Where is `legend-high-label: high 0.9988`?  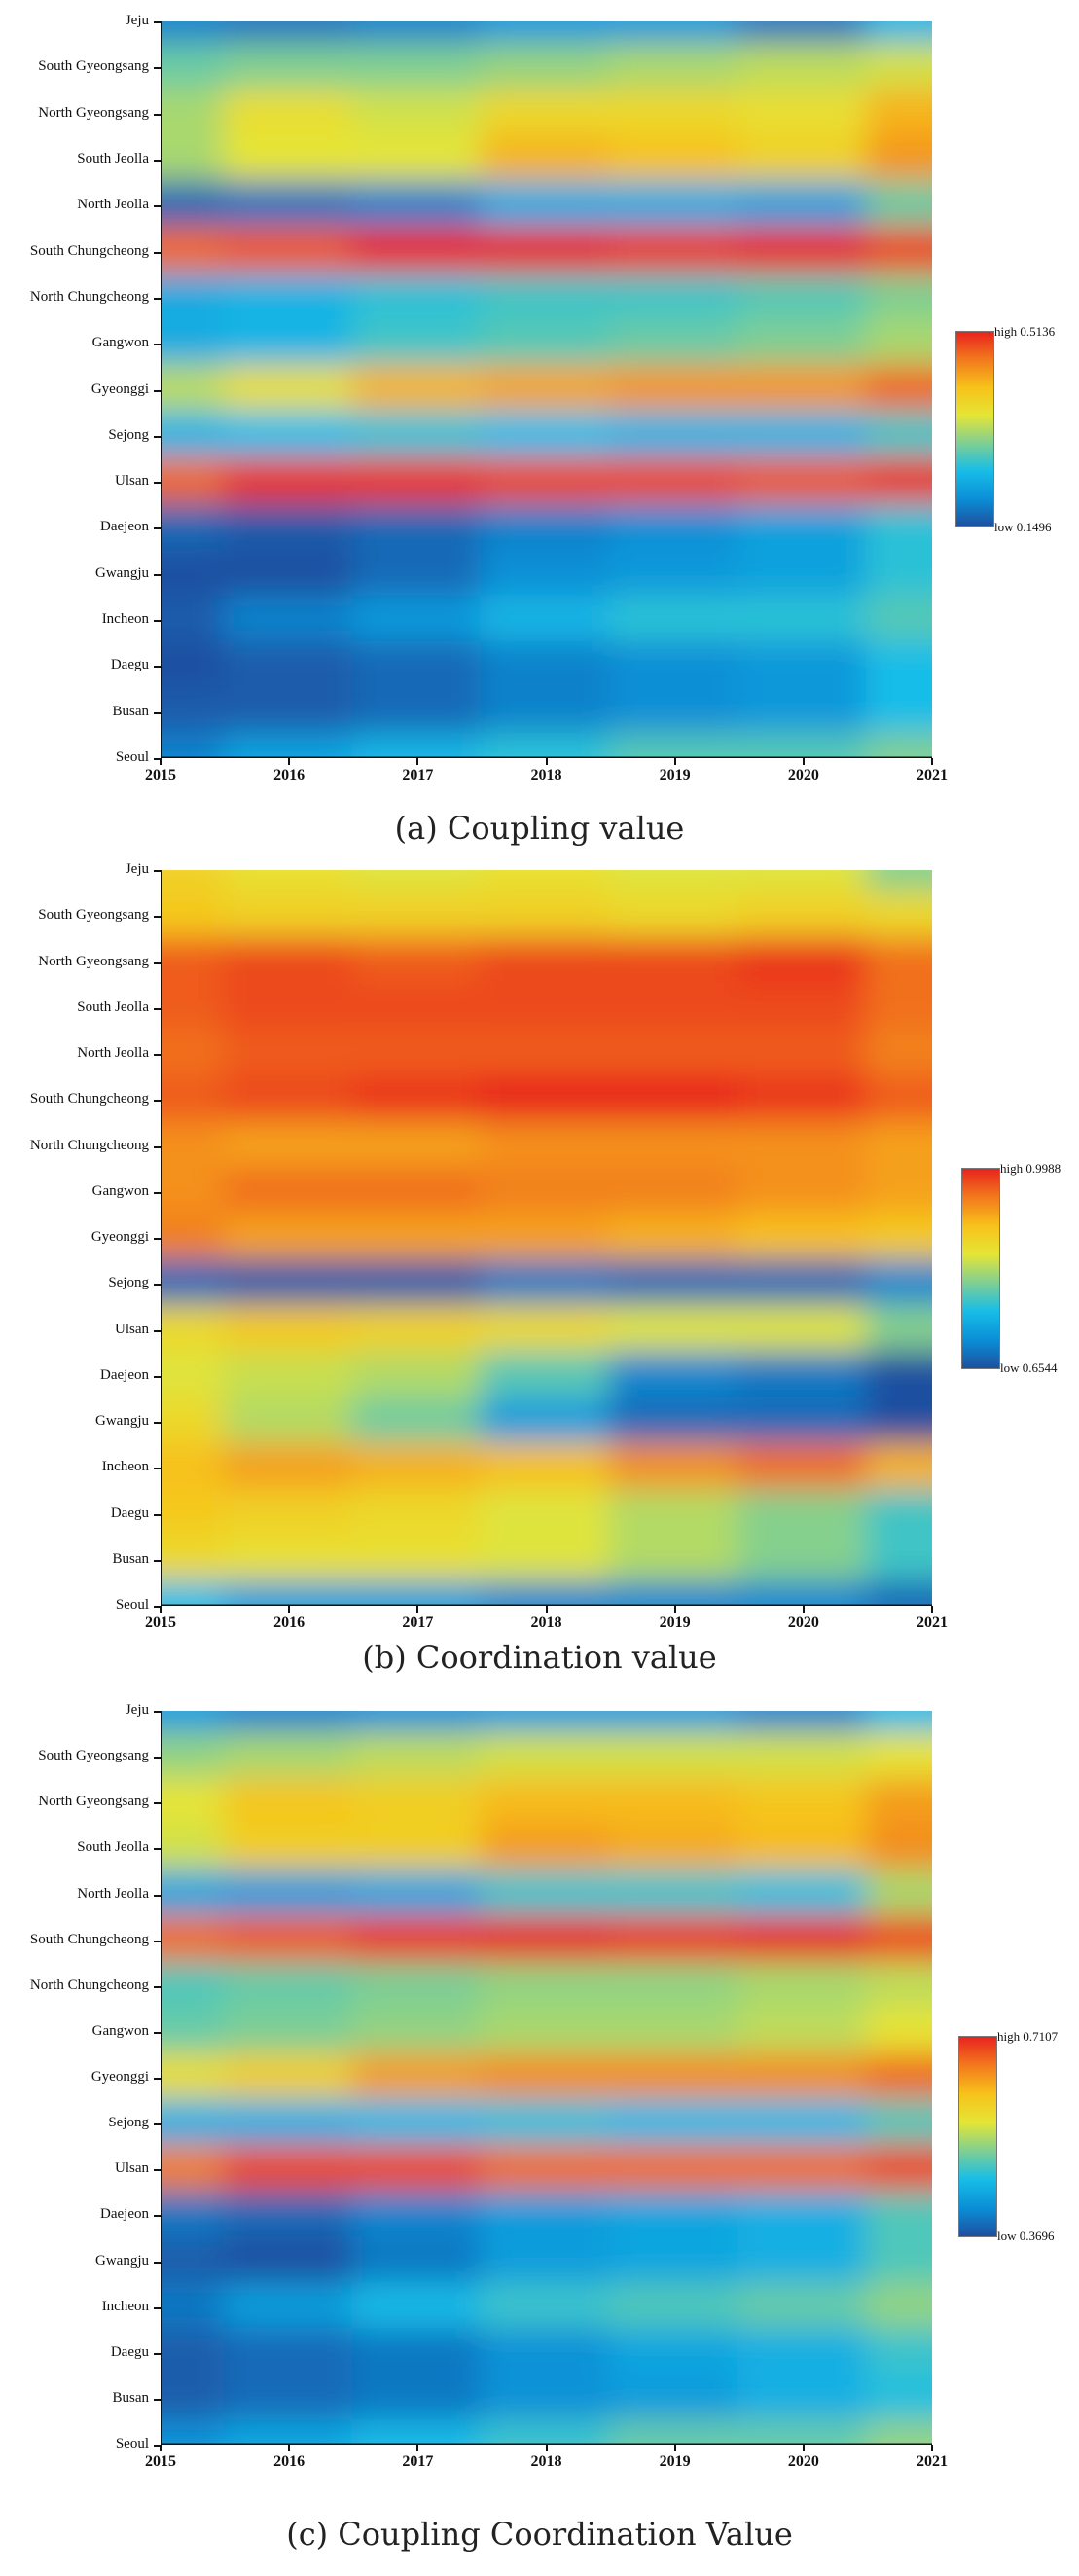
legend-high-label: high 0.9988 is located at coordinates (1031, 1168).